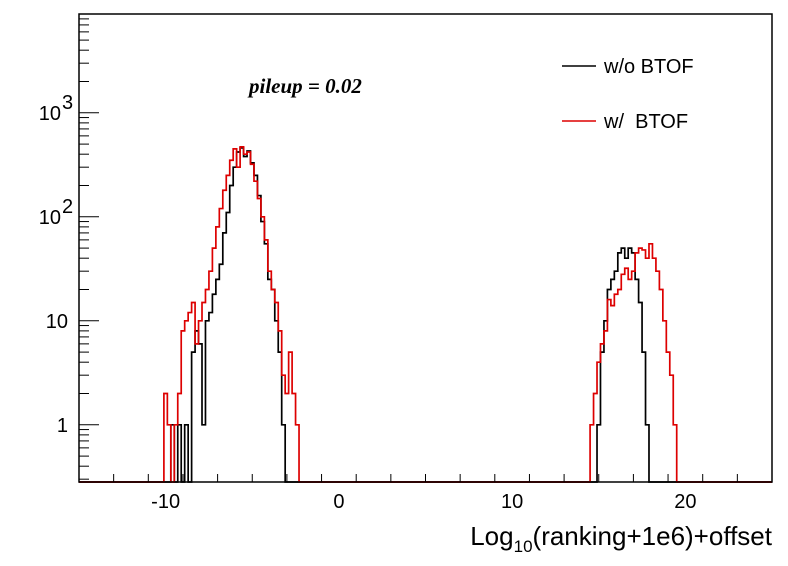 The width and height of the screenshot is (788, 566). Describe the element at coordinates (653, 536) in the screenshot. I see `x-axis-title-rest: (ranking+1e6)+offset` at that location.